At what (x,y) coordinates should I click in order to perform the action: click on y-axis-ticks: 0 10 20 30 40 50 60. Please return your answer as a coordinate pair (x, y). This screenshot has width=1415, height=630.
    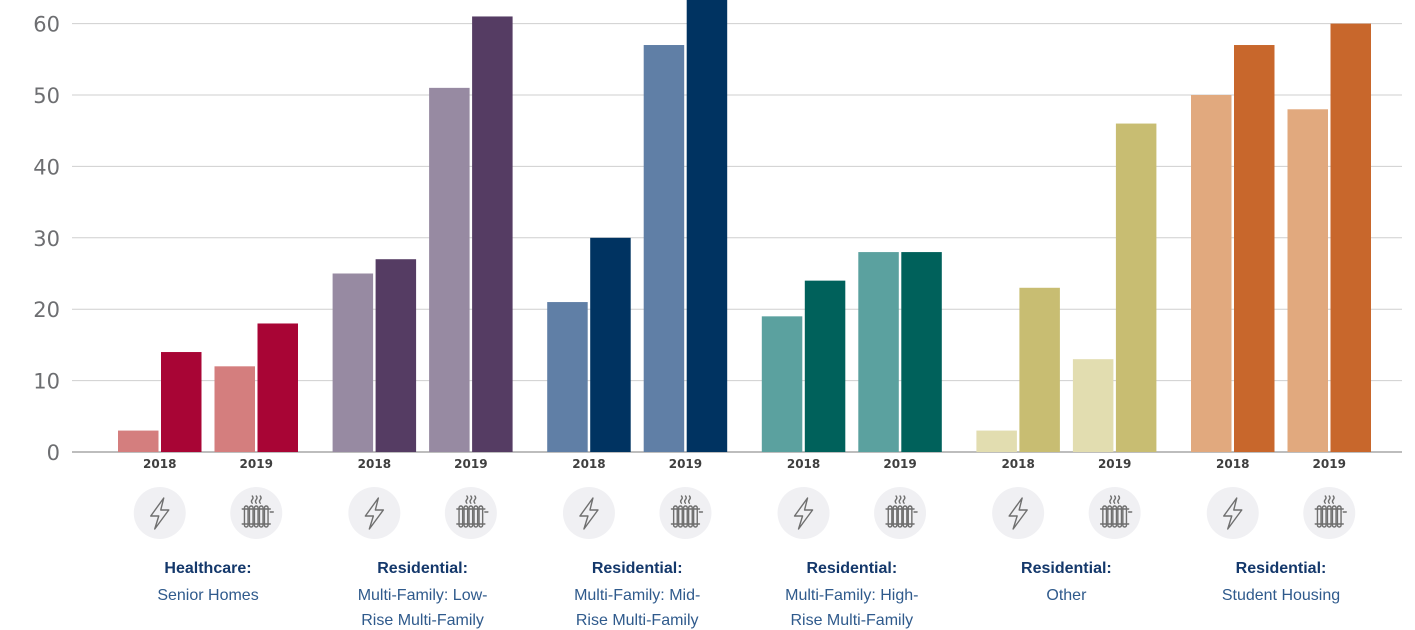
    Looking at the image, I should click on (46, 239).